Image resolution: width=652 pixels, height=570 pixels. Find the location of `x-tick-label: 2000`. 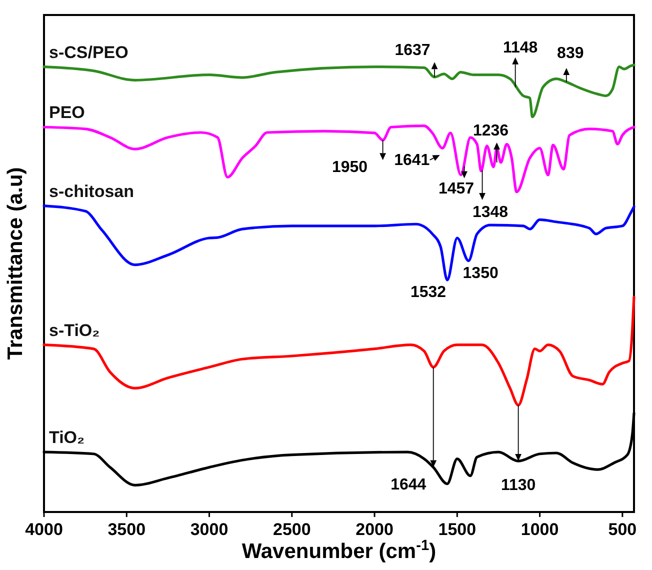

x-tick-label: 2000 is located at coordinates (375, 529).